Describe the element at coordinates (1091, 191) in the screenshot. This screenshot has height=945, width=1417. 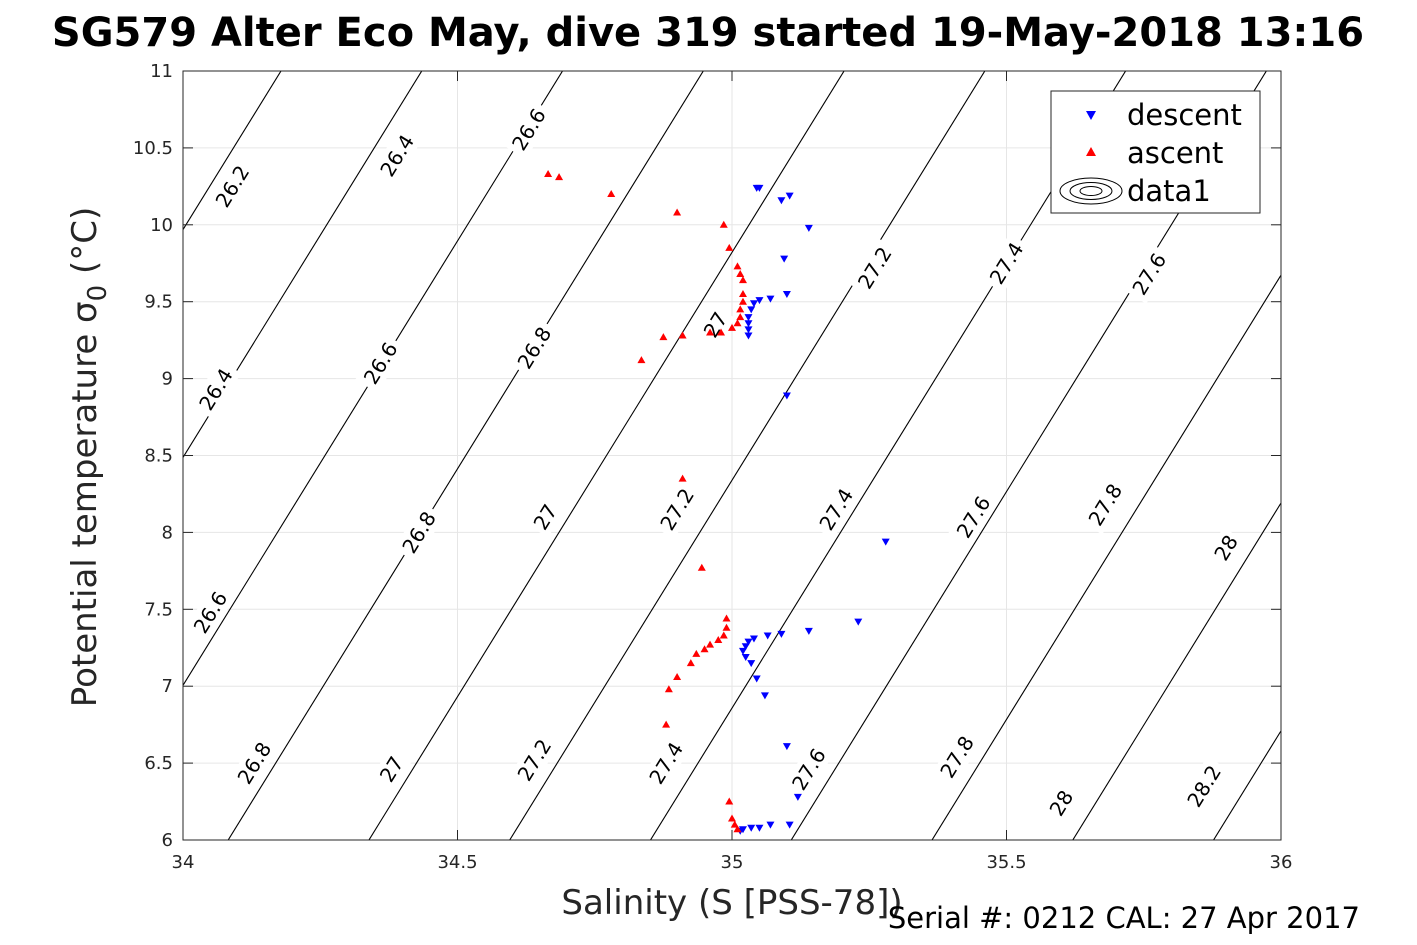
I see `legend-contour-icon` at that location.